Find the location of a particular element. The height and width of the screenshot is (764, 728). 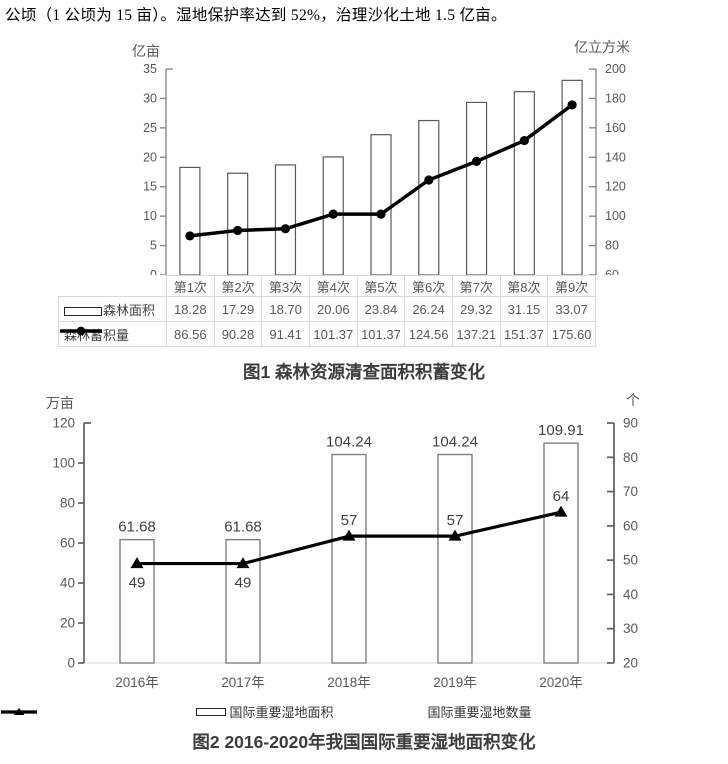

series-value-cell: 90.28 is located at coordinates (238, 334).